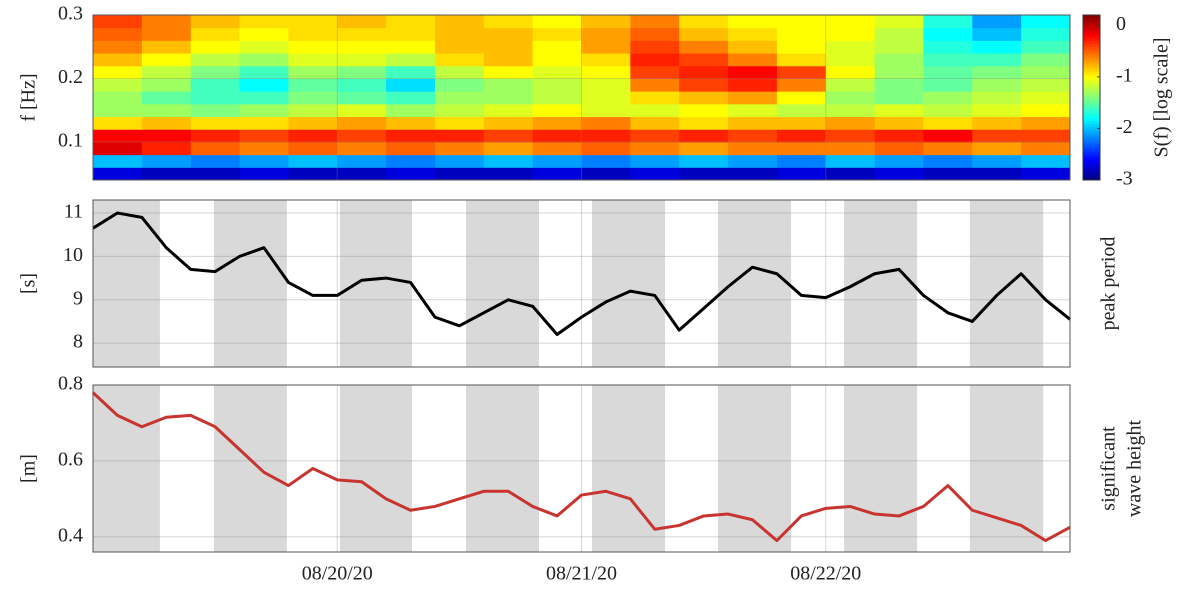 The image size is (1179, 592). I want to click on y-tick-label: 0.3, so click(70, 14).